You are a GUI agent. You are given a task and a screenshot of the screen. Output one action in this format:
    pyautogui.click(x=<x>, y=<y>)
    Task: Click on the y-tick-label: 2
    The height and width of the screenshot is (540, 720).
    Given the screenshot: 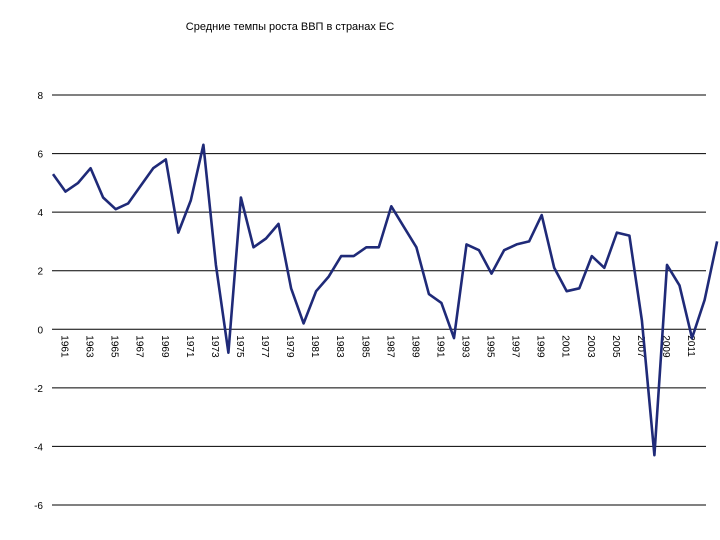 What is the action you would take?
    pyautogui.click(x=40, y=272)
    